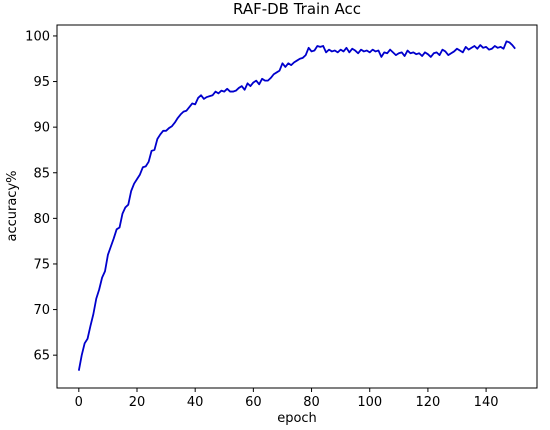 The height and width of the screenshot is (430, 550). What do you see at coordinates (137, 402) in the screenshot?
I see `x-tick-label: 20` at bounding box center [137, 402].